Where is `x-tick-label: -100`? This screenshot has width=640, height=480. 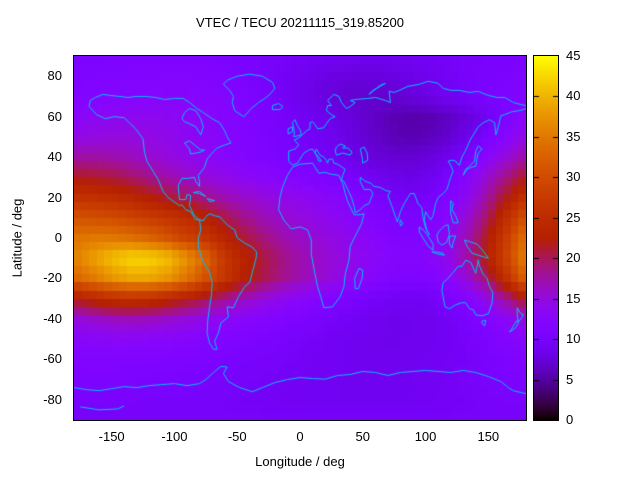 x-tick-label: -100 is located at coordinates (174, 436).